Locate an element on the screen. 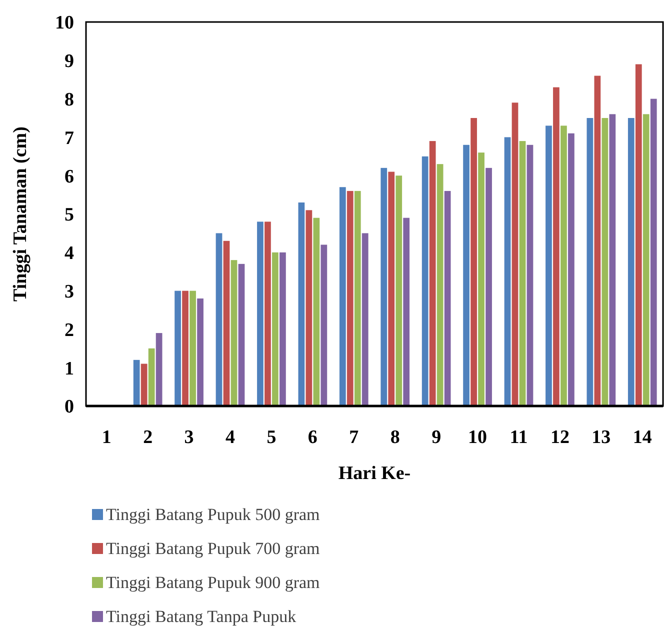 The height and width of the screenshot is (639, 664). y-tick-label: 10 is located at coordinates (64, 23).